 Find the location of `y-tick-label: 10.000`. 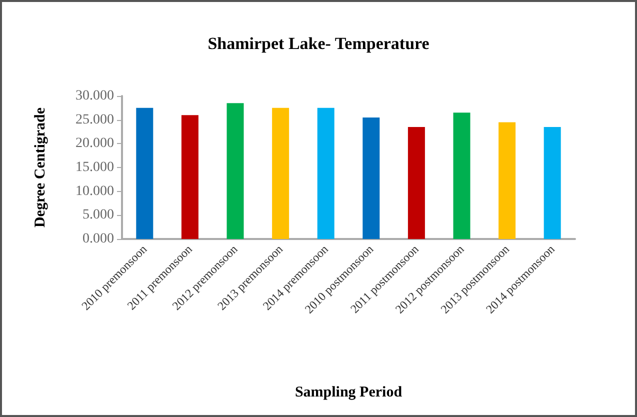

y-tick-label: 10.000 is located at coordinates (95, 191).